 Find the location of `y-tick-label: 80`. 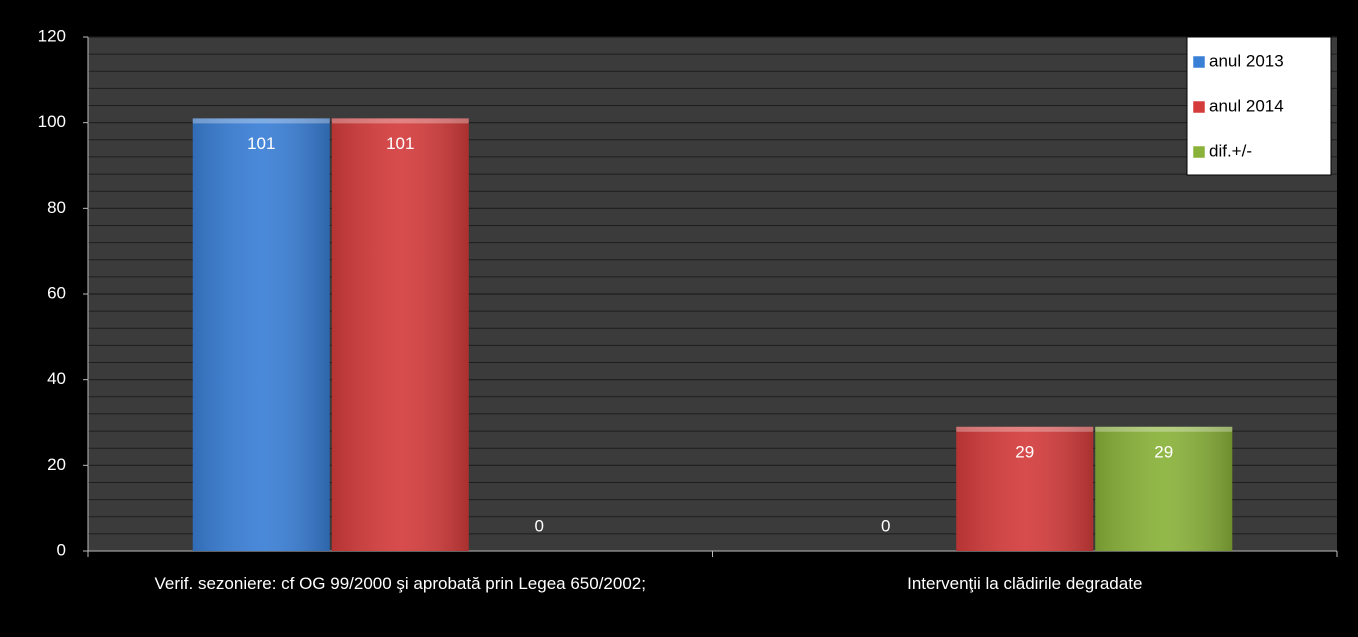

y-tick-label: 80 is located at coordinates (56, 207).